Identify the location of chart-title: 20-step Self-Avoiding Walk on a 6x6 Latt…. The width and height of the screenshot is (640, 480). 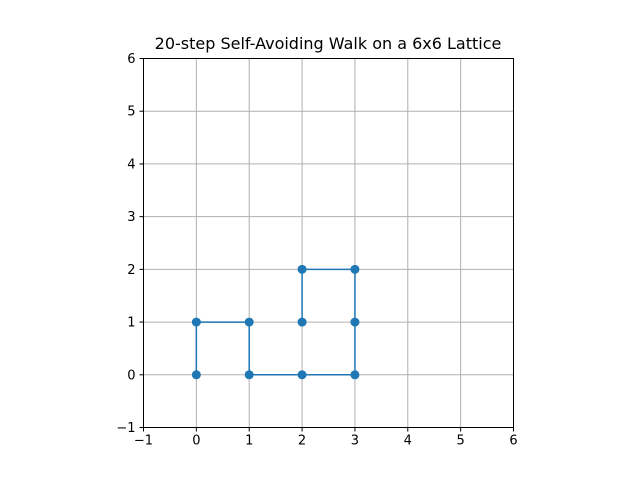
(328, 43).